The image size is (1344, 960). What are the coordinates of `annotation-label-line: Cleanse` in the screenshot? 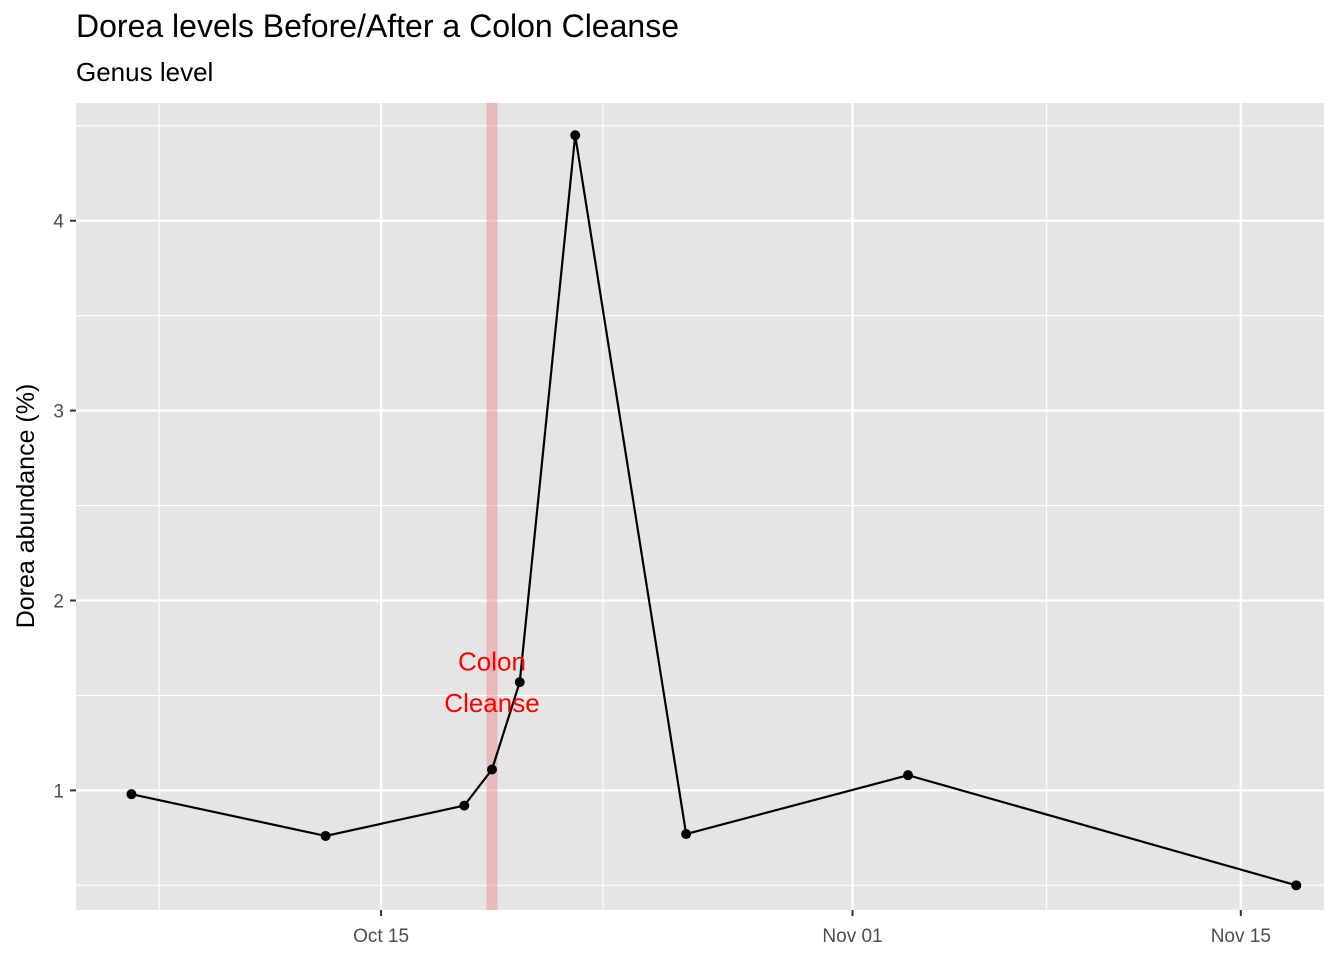 It's located at (491, 703).